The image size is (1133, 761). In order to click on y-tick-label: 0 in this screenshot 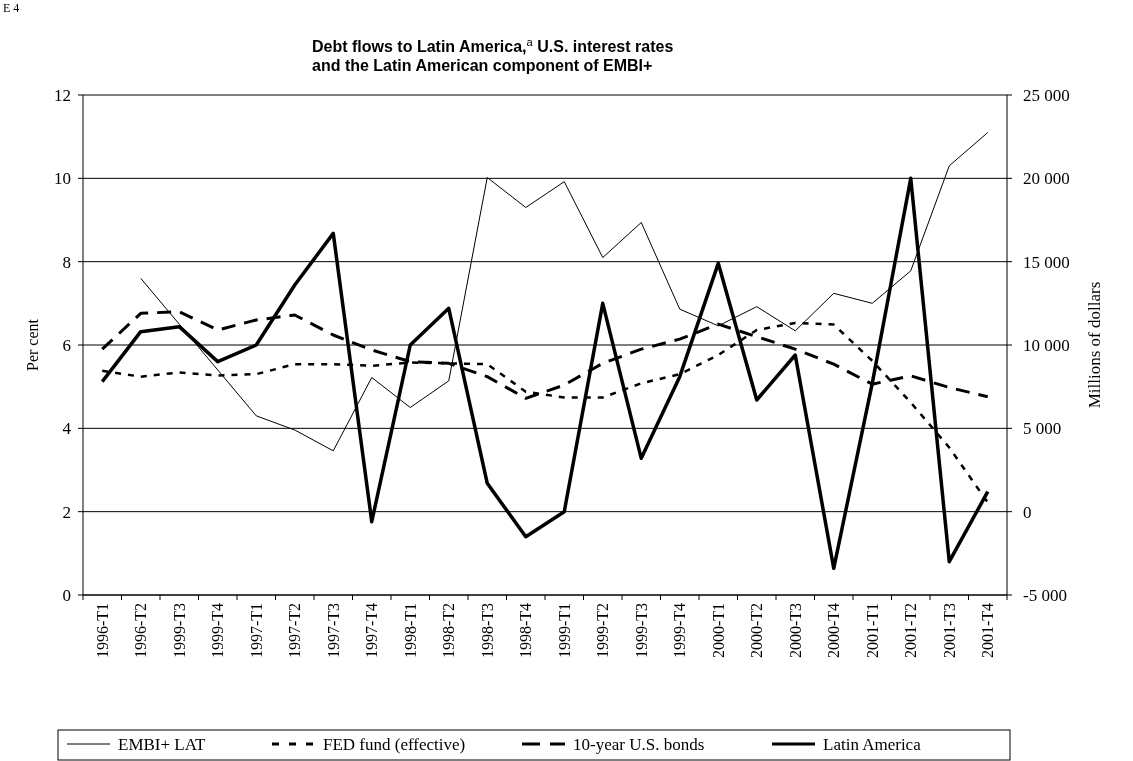, I will do `click(66, 595)`.